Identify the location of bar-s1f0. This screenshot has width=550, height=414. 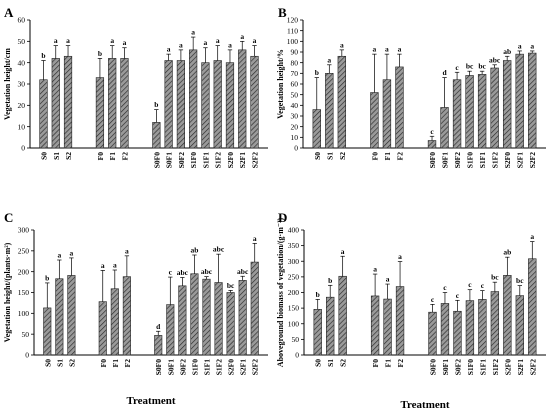
(469, 112).